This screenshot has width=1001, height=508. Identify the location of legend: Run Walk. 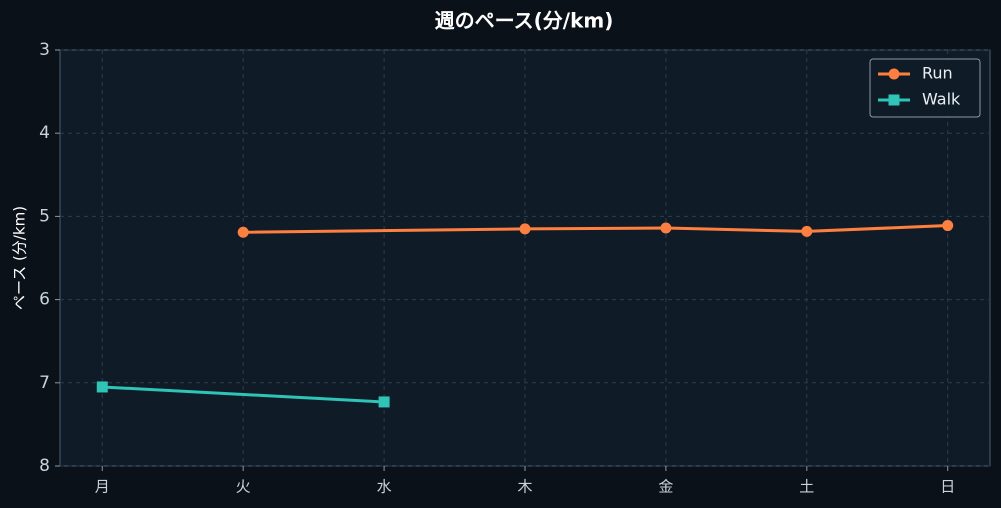
(925, 88).